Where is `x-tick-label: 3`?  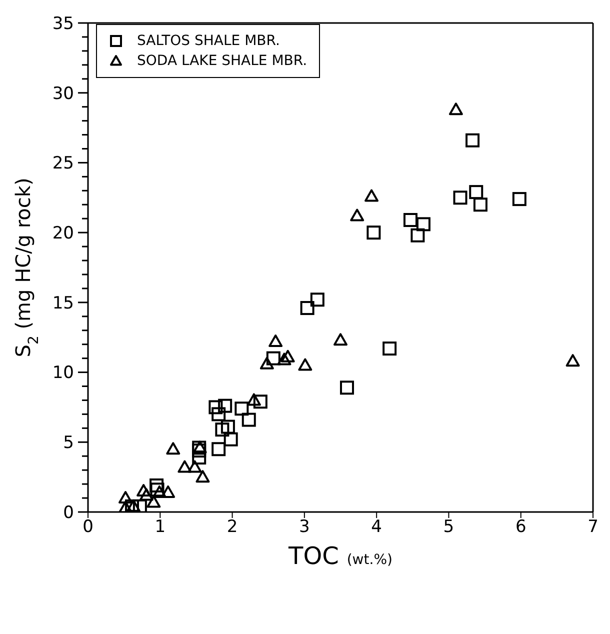 x-tick-label: 3 is located at coordinates (304, 527).